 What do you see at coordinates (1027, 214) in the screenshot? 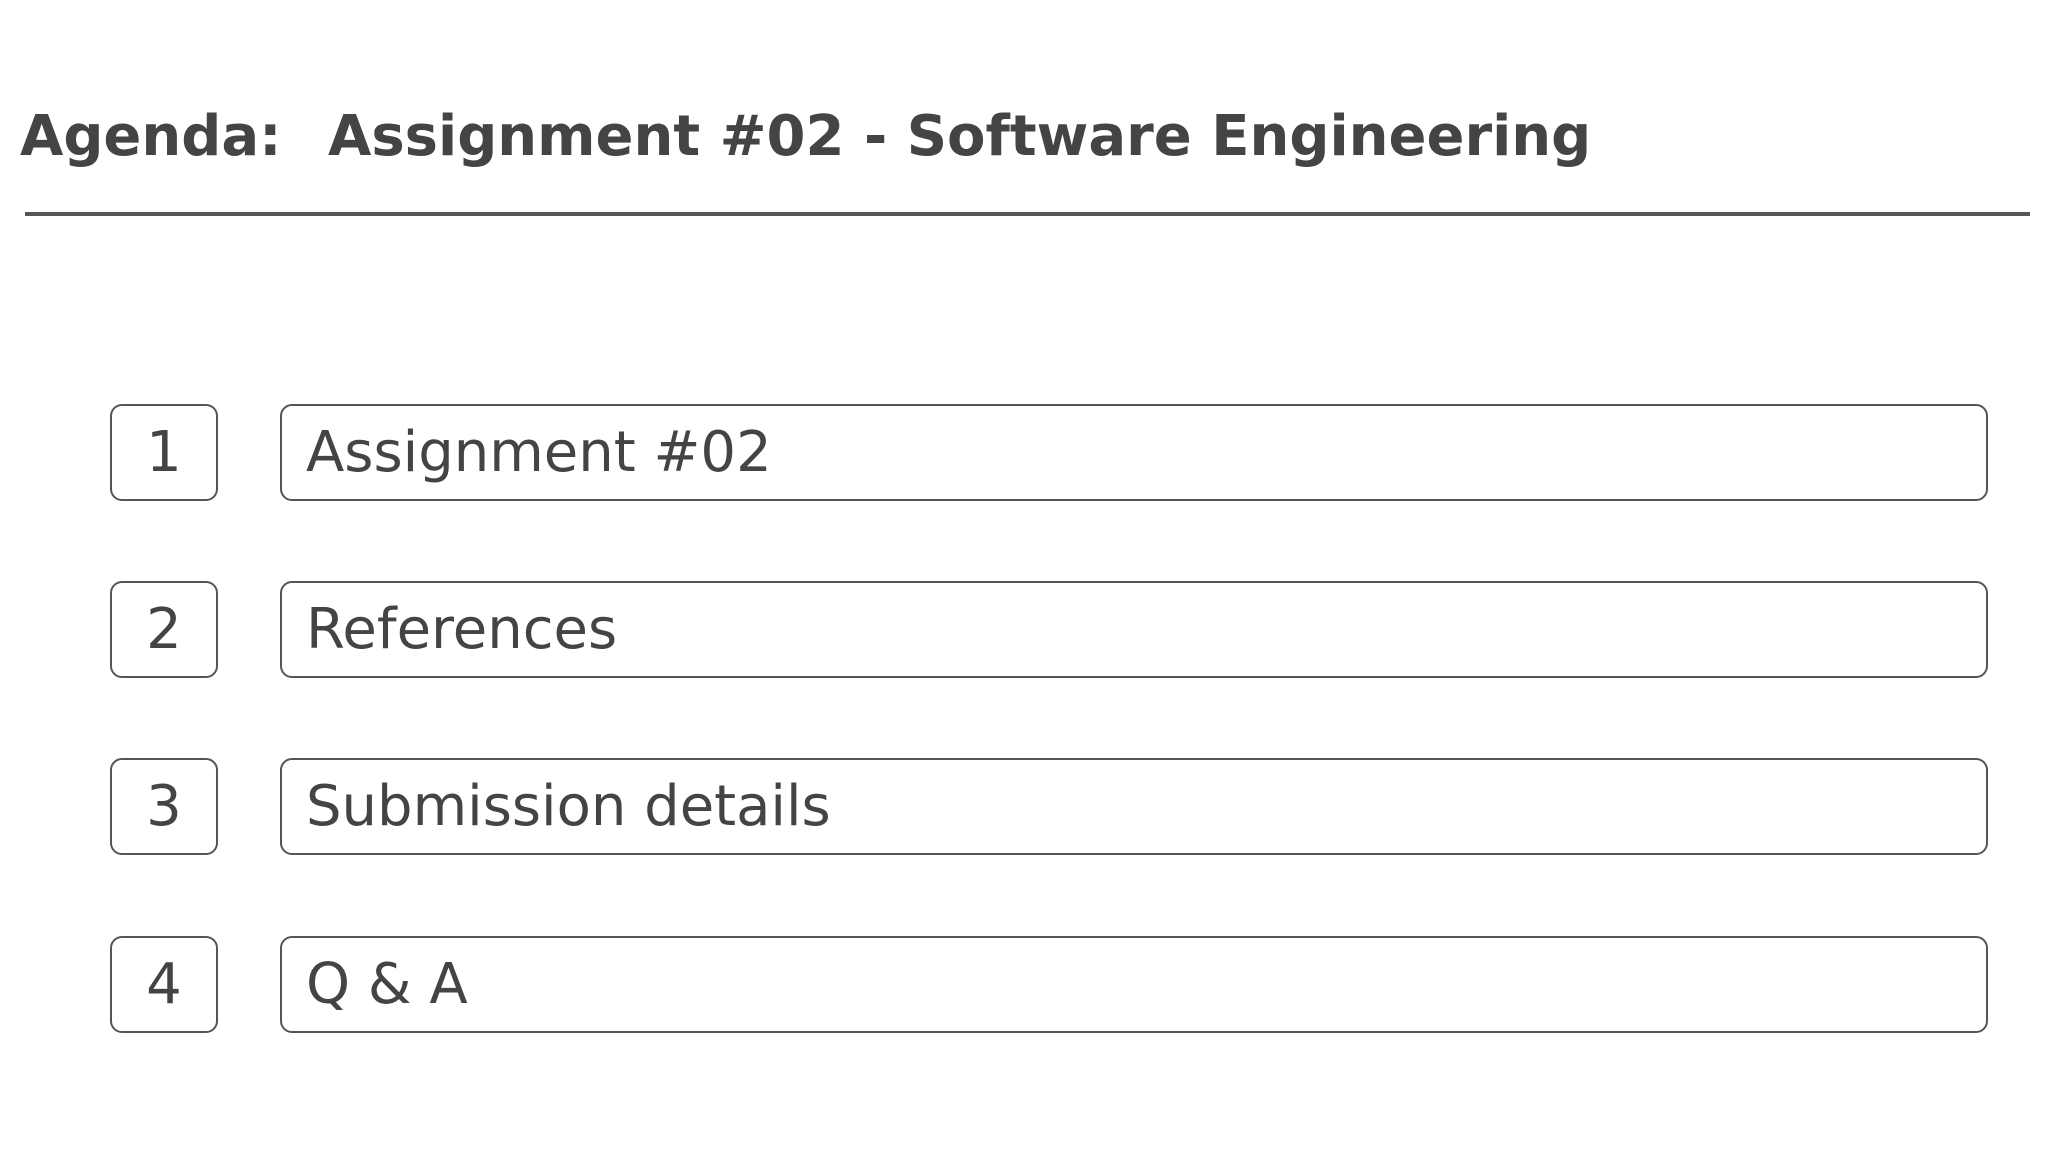
I see `header-divider` at bounding box center [1027, 214].